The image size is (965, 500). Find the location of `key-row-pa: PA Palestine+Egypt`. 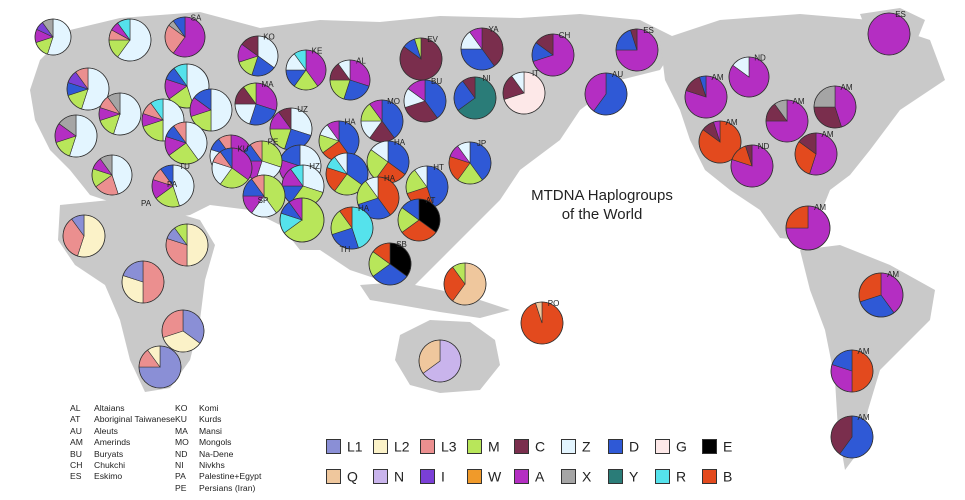

key-row-pa: PA Palestine+Egypt is located at coordinates (218, 476).